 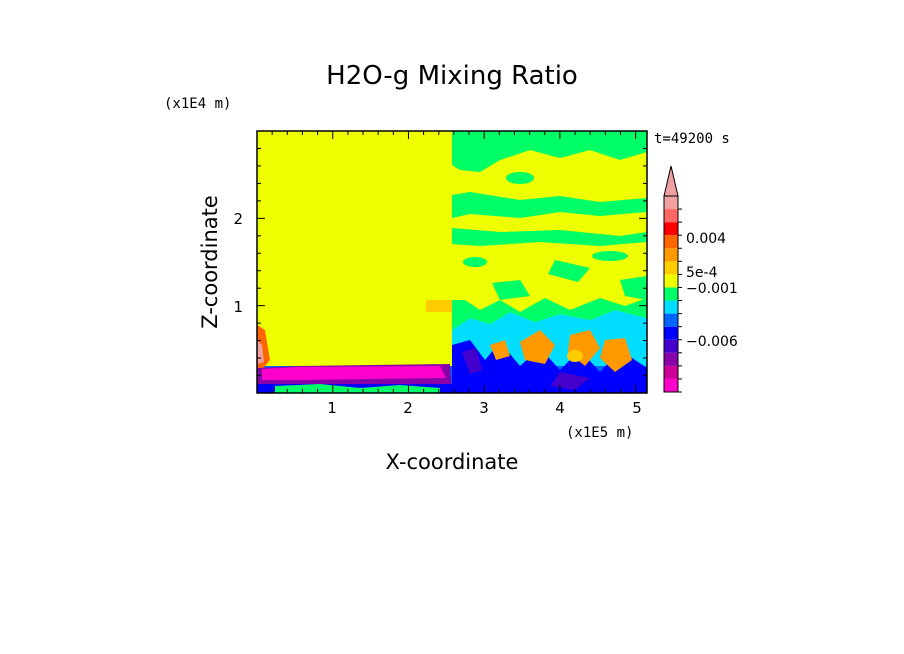 I want to click on x-axis-label: X-coordinate, so click(x=452, y=462).